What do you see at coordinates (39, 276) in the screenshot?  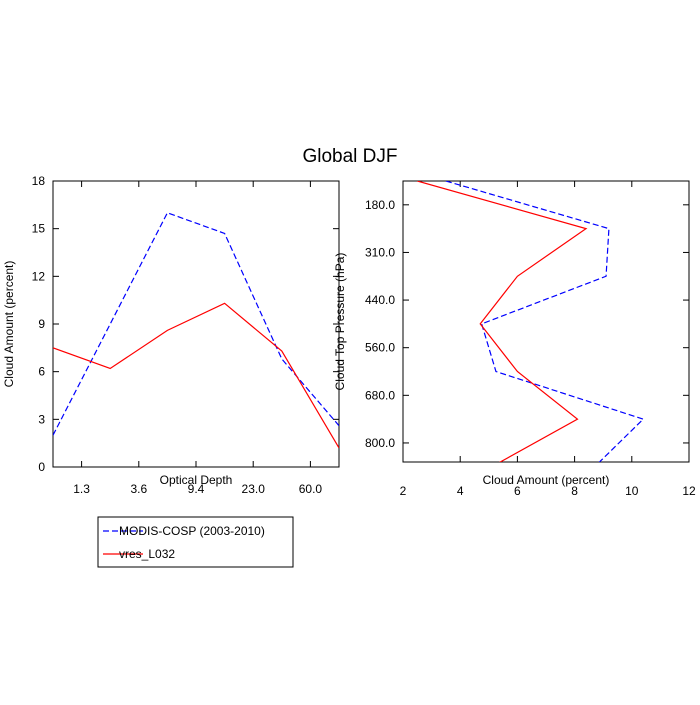 I see `y-tick-label: 12` at bounding box center [39, 276].